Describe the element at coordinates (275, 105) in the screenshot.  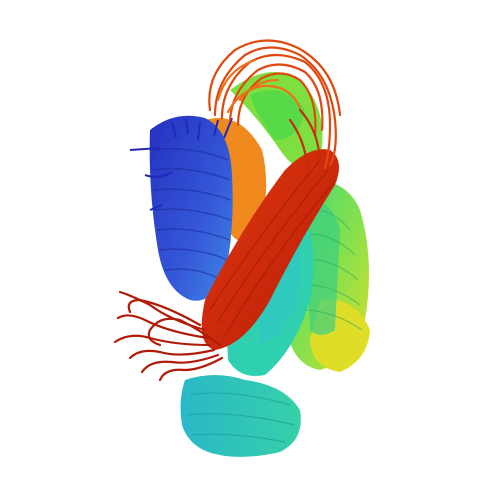
I see `top-loop-bundle` at that location.